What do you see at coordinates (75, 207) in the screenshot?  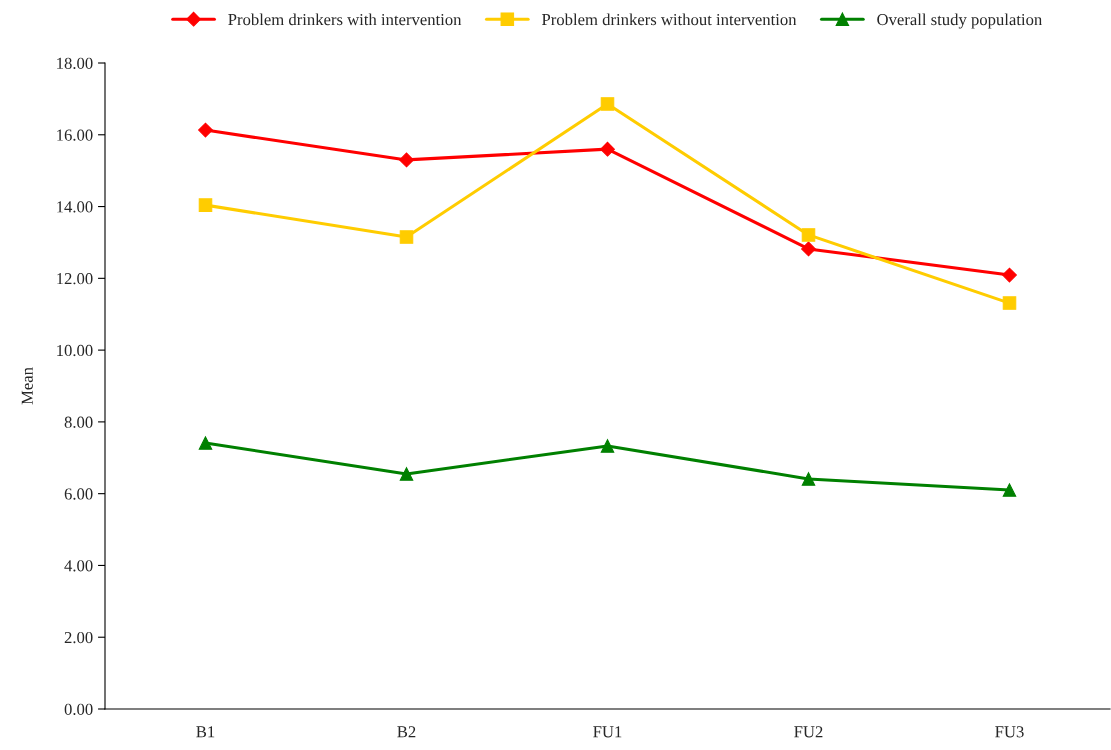 I see `y-tick-label: 14.00` at bounding box center [75, 207].